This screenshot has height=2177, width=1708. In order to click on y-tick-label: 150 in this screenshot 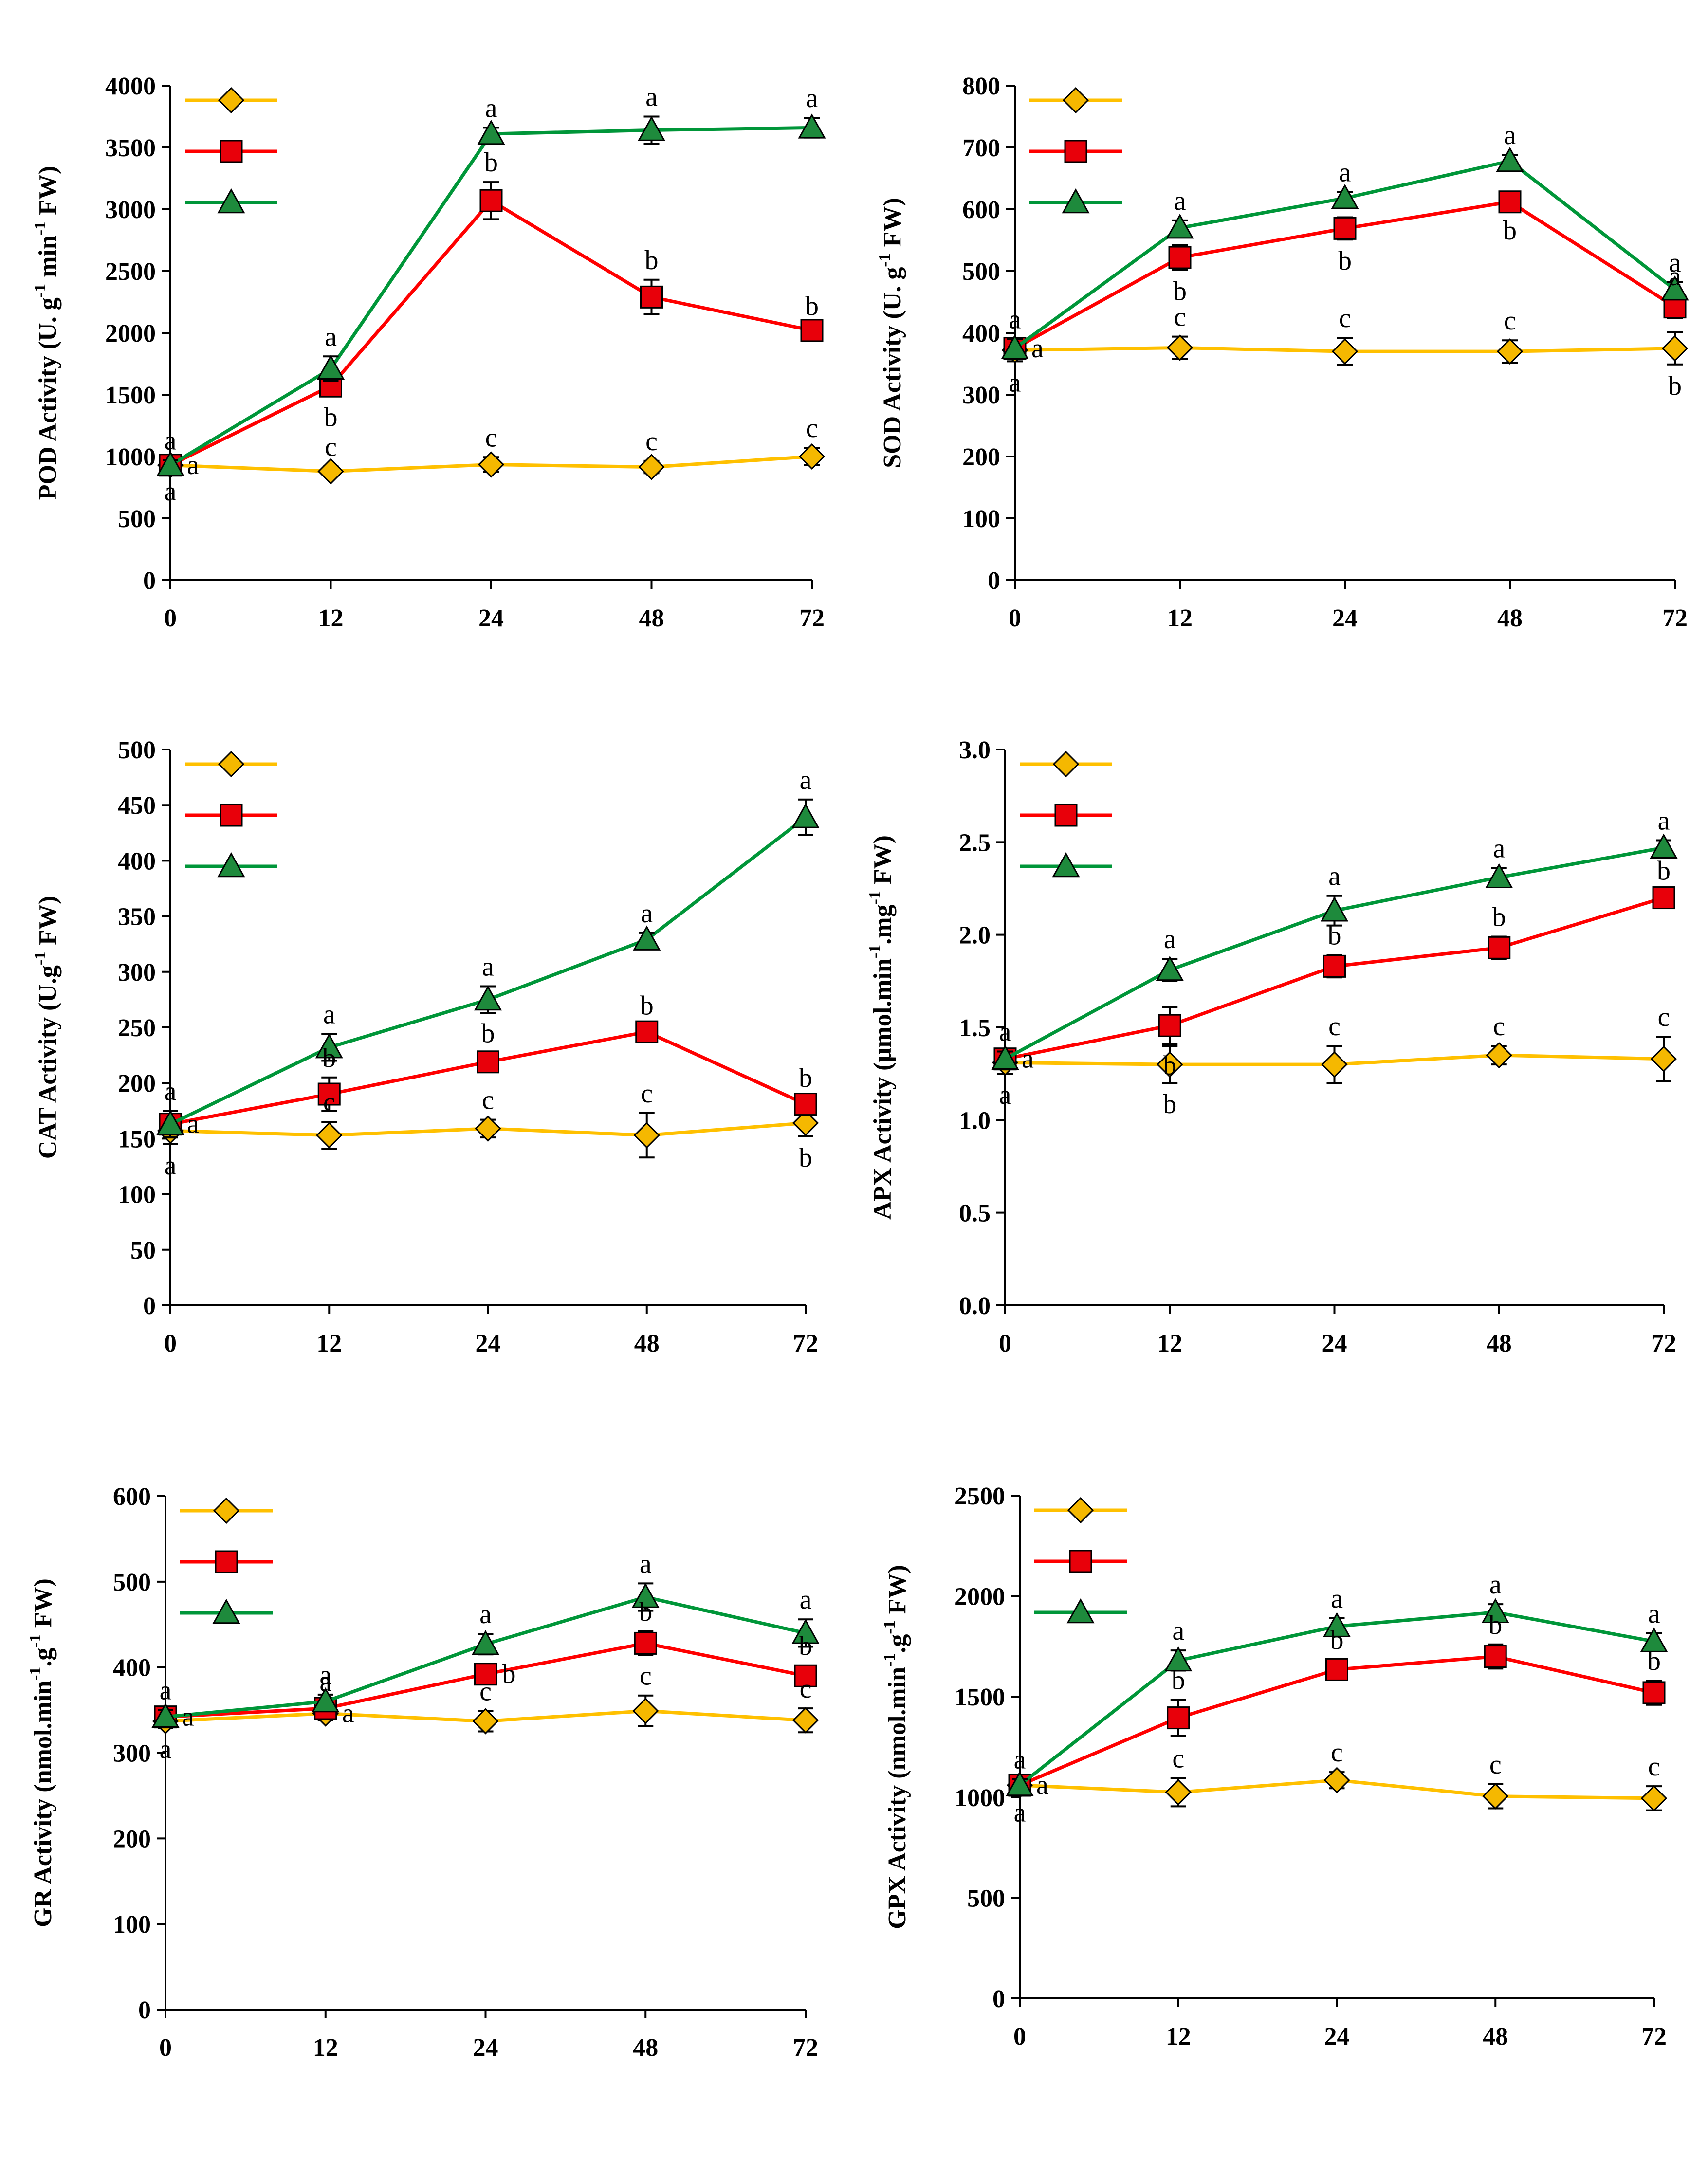, I will do `click(137, 1139)`.